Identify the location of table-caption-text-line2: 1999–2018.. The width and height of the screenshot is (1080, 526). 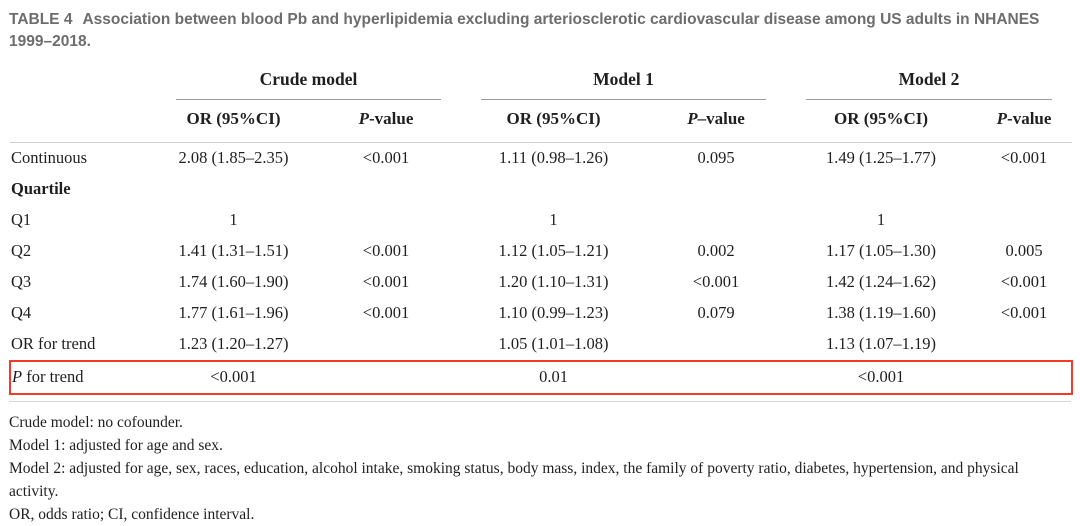
(50, 41).